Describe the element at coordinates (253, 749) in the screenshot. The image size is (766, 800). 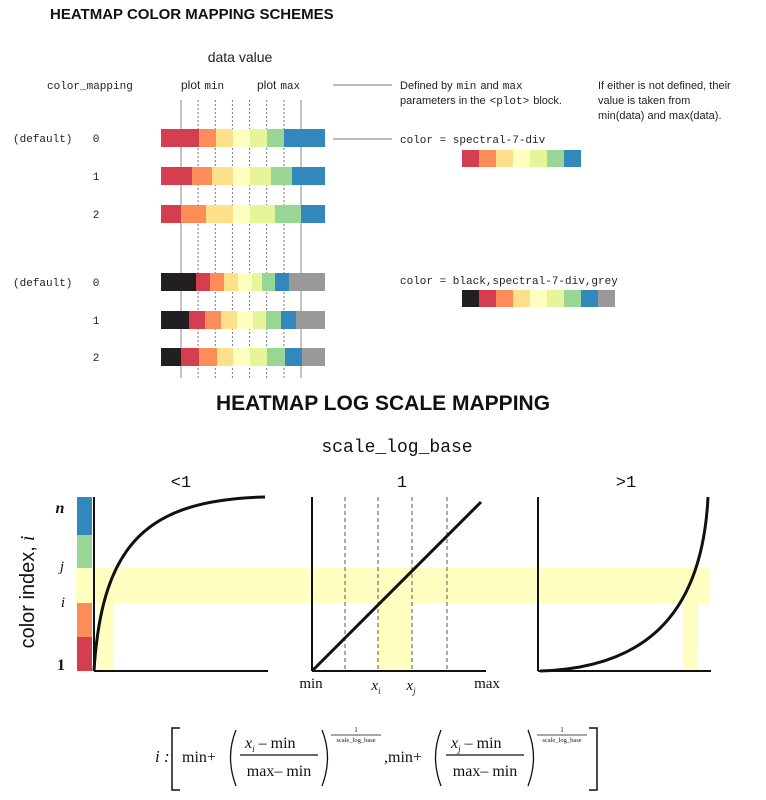
I see `formula-num-1-sub: i` at that location.